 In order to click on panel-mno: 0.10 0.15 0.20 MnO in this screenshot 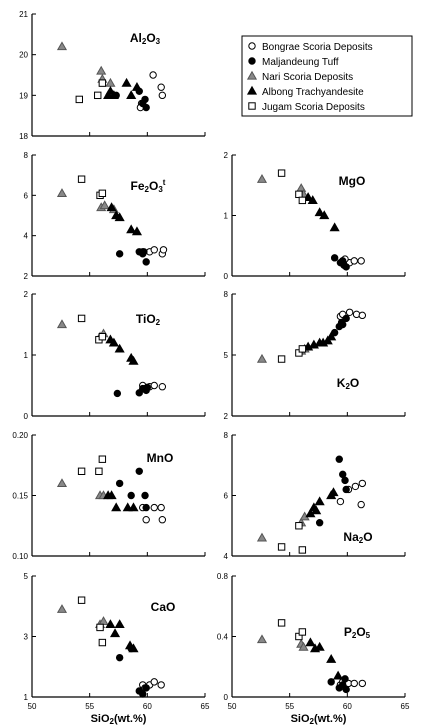, I will do `click(109, 496)`.